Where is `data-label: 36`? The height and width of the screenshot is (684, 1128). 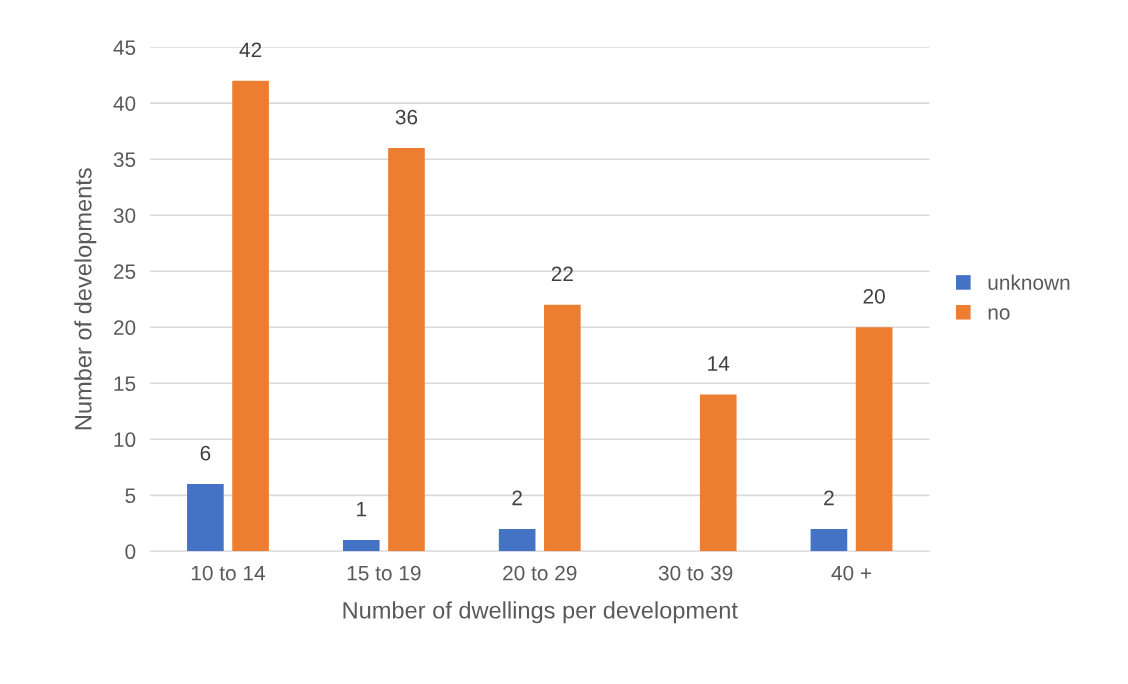 data-label: 36 is located at coordinates (406, 117).